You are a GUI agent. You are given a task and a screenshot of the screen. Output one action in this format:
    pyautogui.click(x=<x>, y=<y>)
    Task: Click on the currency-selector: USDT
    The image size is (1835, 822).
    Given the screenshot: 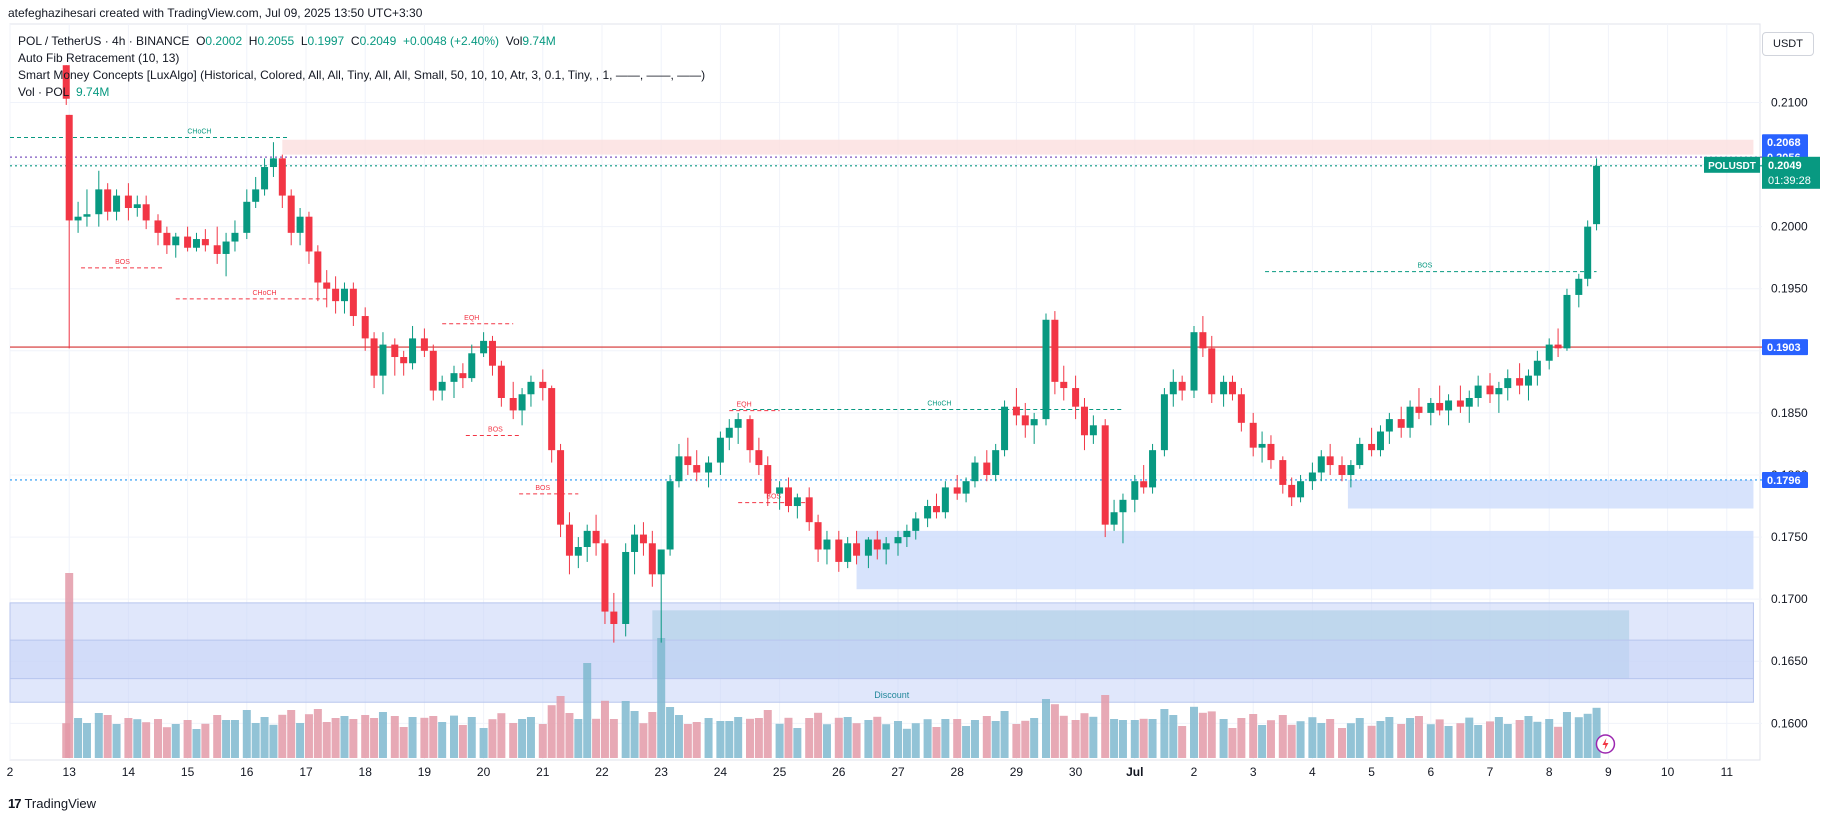 What is the action you would take?
    pyautogui.click(x=1788, y=44)
    